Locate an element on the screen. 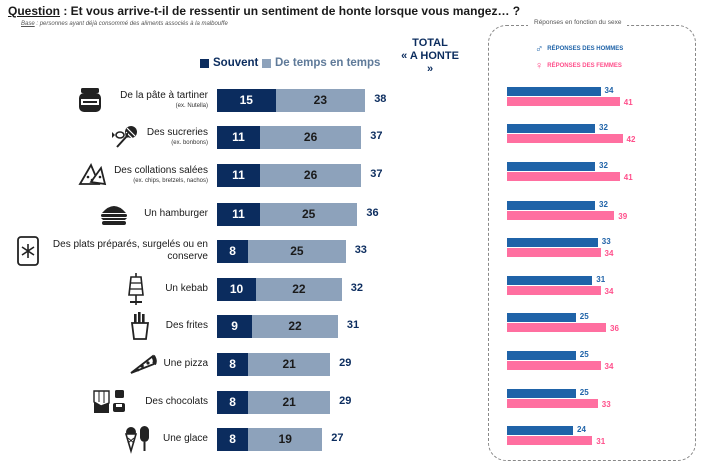 The height and width of the screenshot is (465, 716). bar-souvent: 10 is located at coordinates (236, 289).